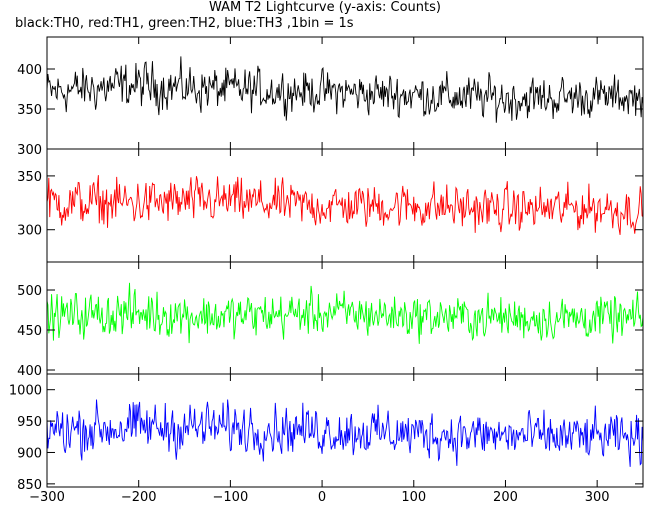  What do you see at coordinates (29, 177) in the screenshot?
I see `y-tick-label-th1-350: 350` at bounding box center [29, 177].